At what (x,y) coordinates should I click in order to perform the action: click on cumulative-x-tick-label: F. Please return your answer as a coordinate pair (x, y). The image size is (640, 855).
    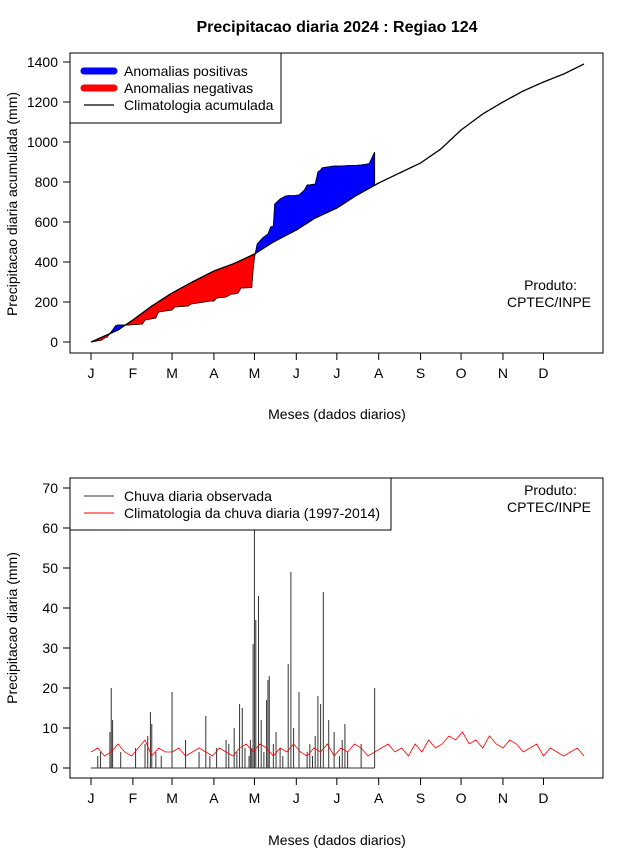
    Looking at the image, I should click on (133, 373).